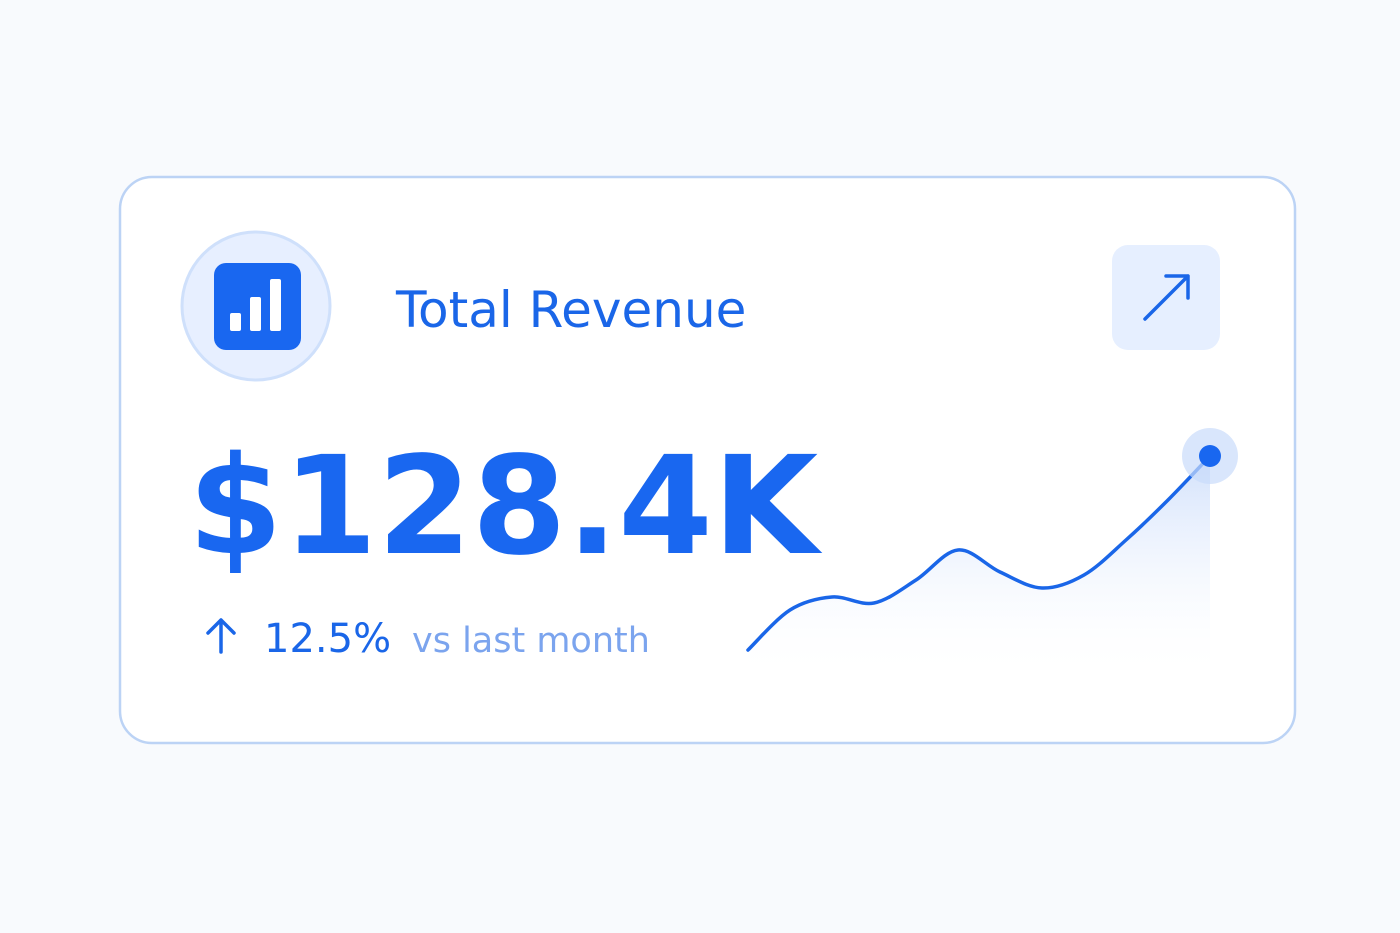  I want to click on metric-value: $128.4K, so click(505, 507).